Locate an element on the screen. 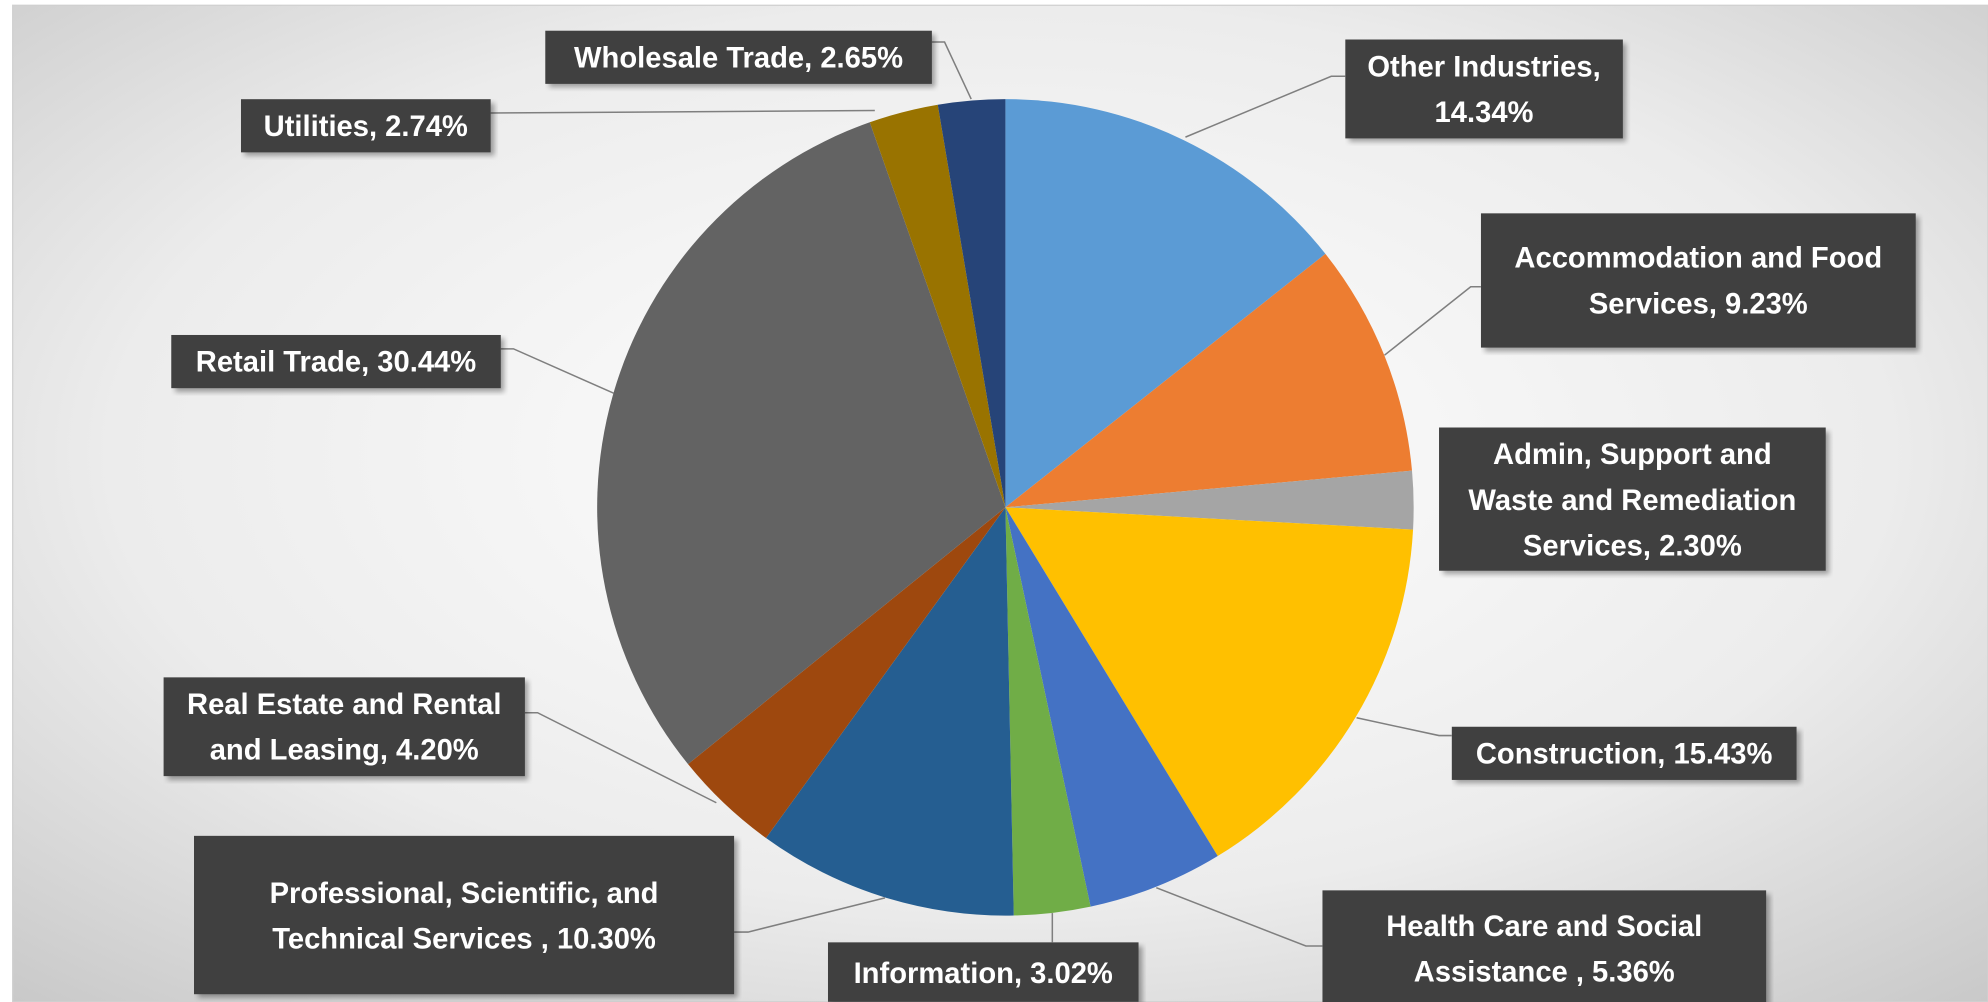  data-label-box: Accommodation and Food Services, 9.23% is located at coordinates (1698, 280).